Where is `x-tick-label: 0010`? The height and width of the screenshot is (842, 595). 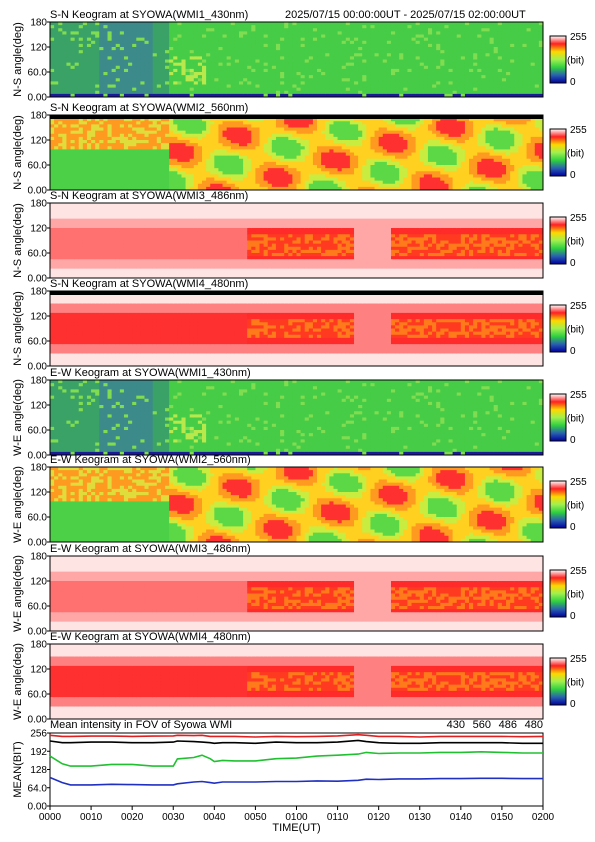
x-tick-label: 0010 is located at coordinates (91, 817).